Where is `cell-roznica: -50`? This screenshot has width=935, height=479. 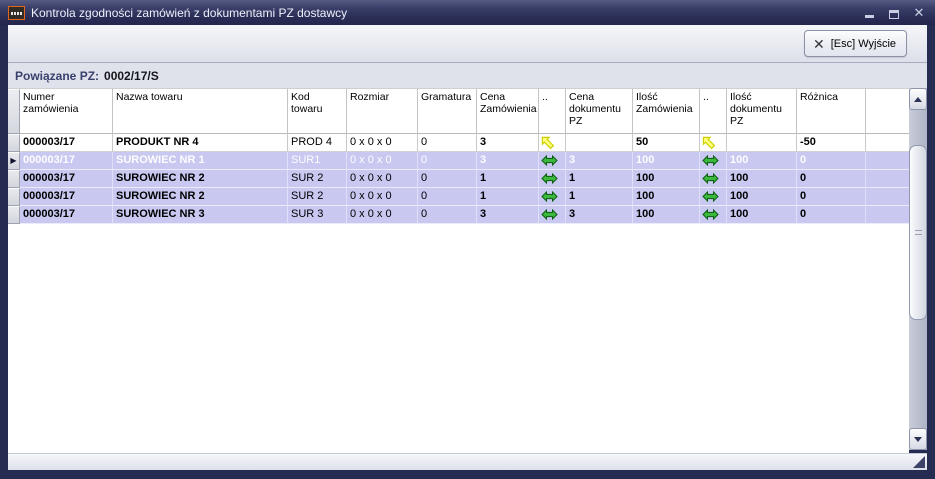 cell-roznica: -50 is located at coordinates (831, 143).